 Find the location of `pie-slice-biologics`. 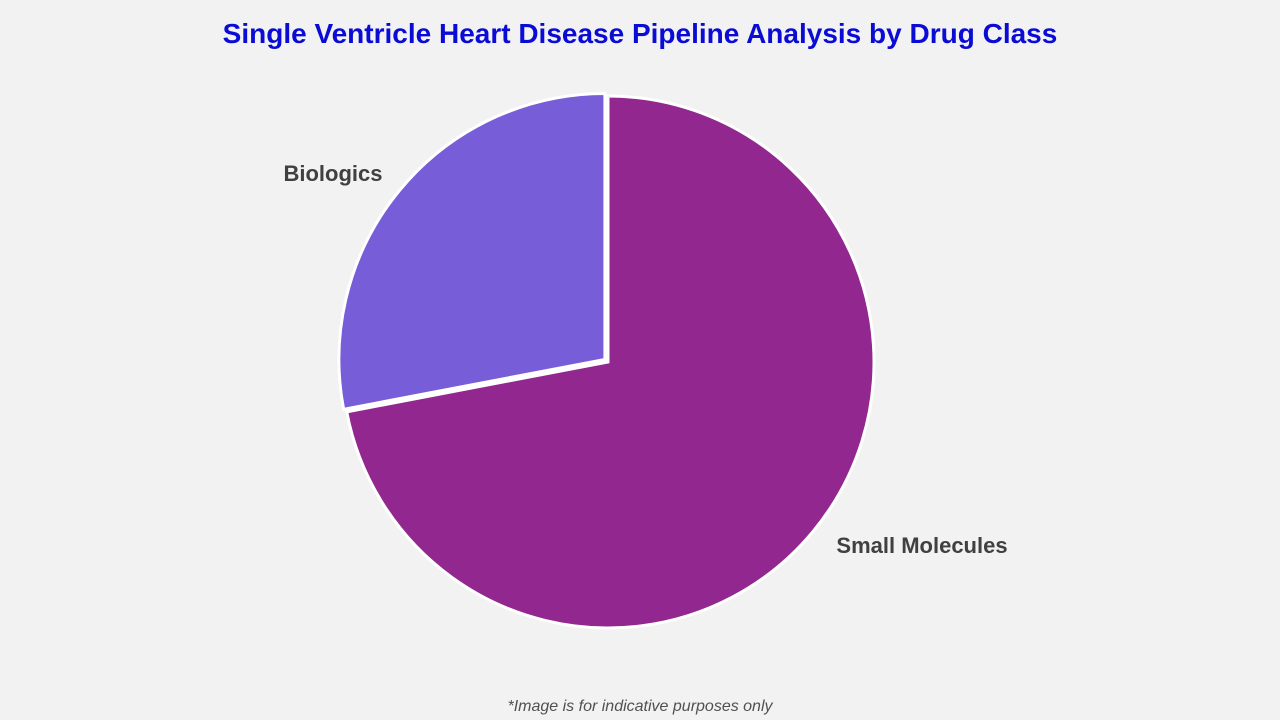

pie-slice-biologics is located at coordinates (472, 251).